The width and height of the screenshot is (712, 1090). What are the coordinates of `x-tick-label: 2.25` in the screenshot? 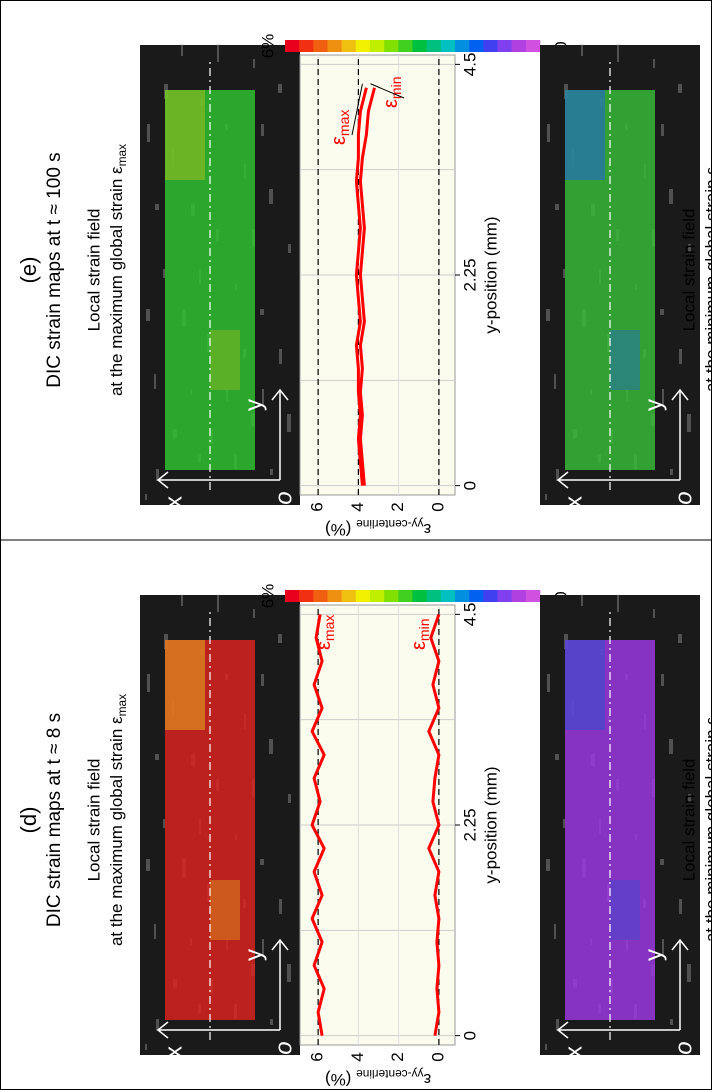 It's located at (469, 274).